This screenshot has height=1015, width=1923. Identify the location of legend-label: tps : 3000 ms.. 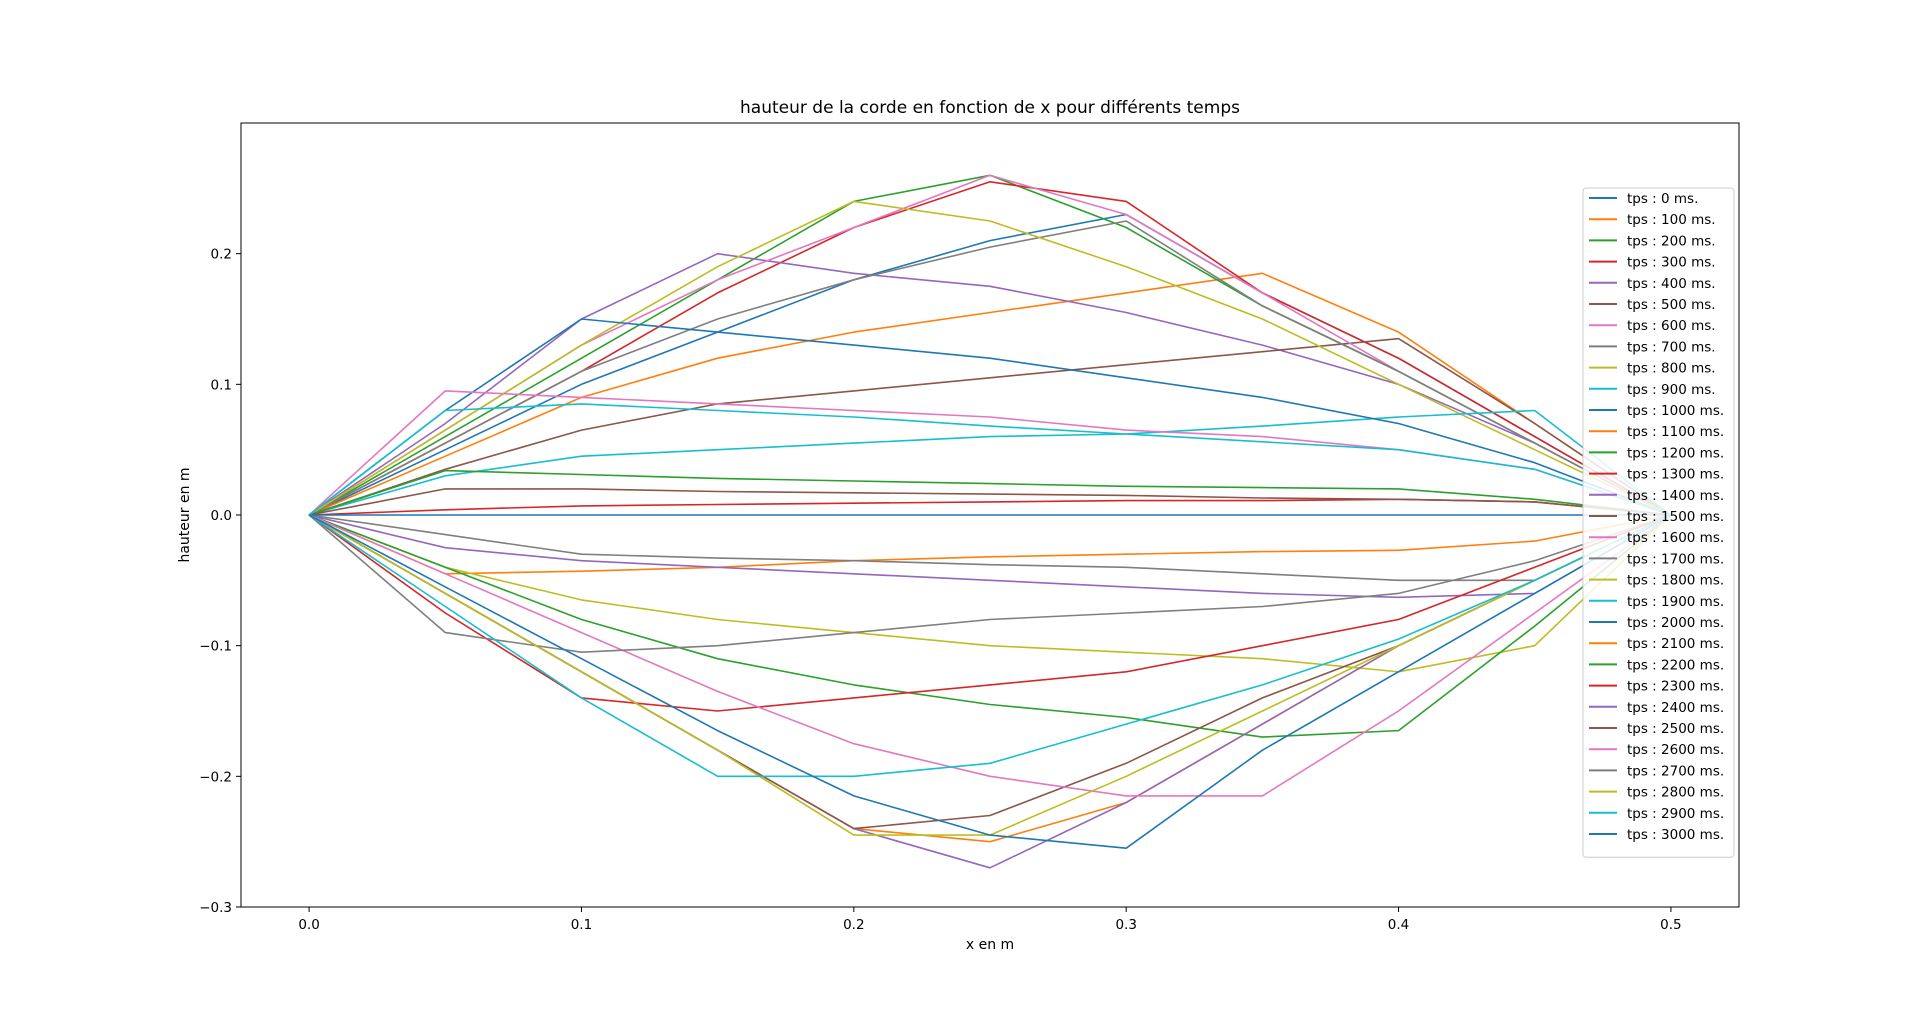
(1675, 835).